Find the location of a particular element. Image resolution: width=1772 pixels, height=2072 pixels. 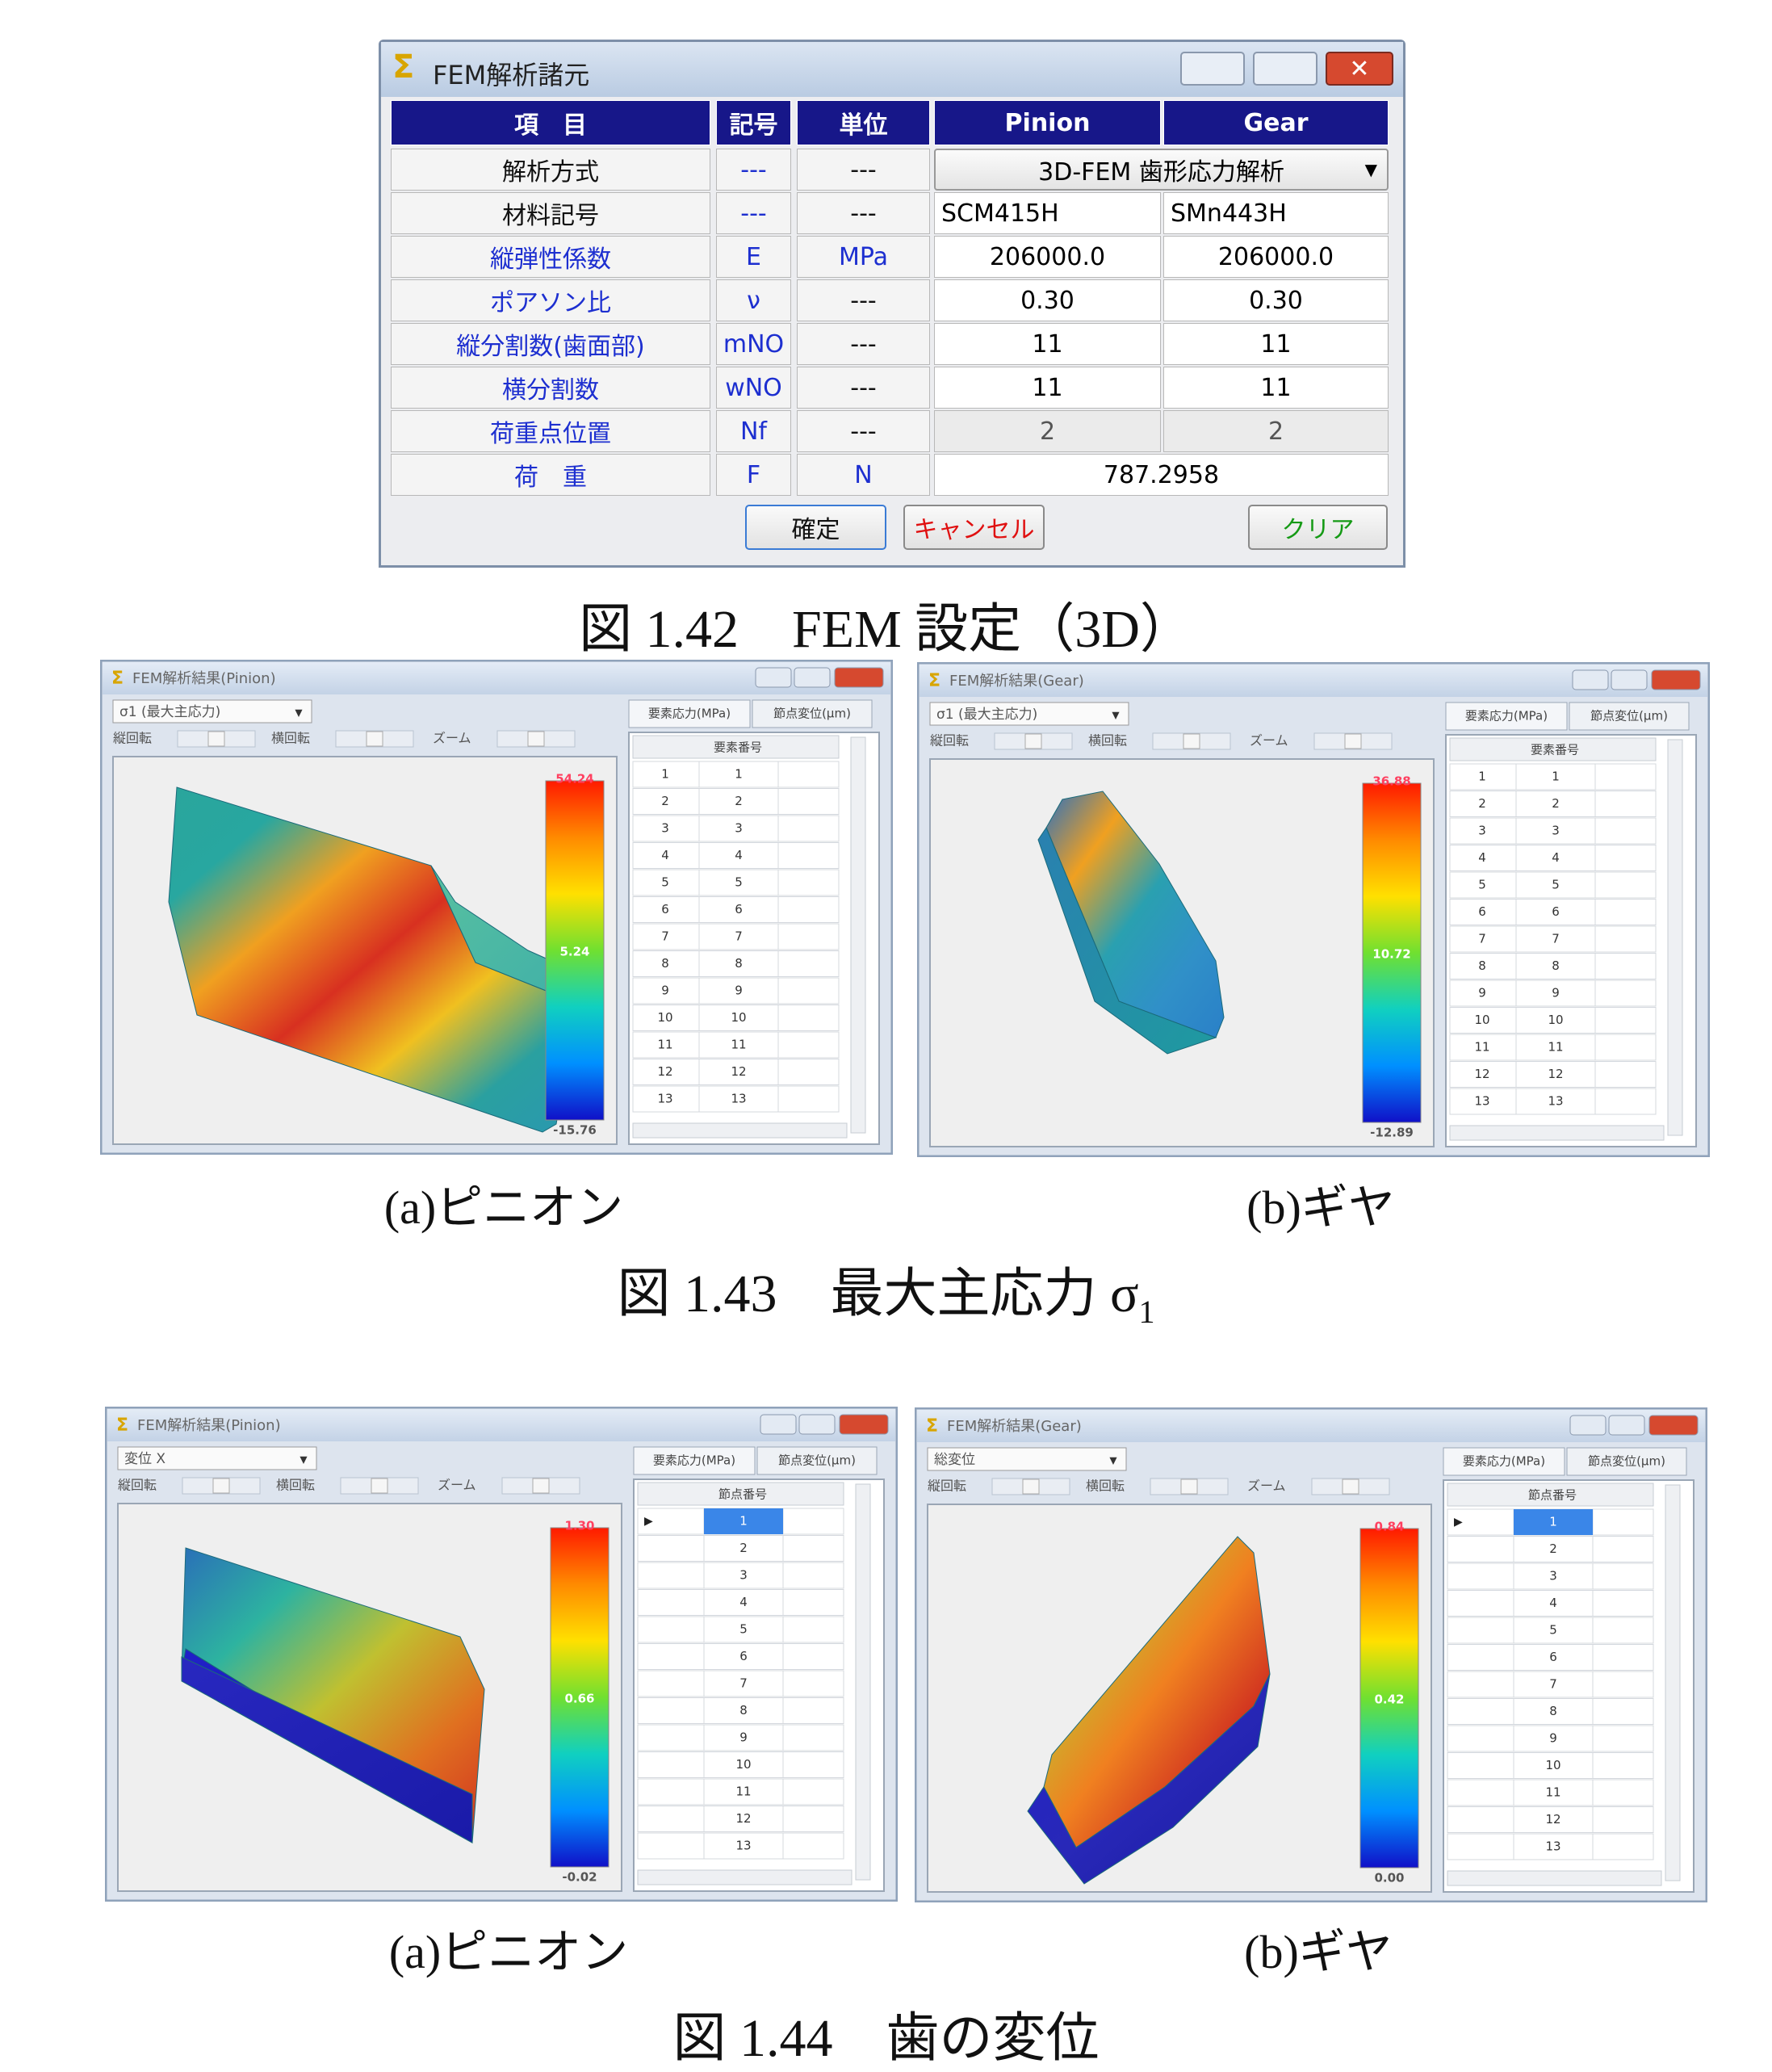

row-id: 6 is located at coordinates (1553, 1657).